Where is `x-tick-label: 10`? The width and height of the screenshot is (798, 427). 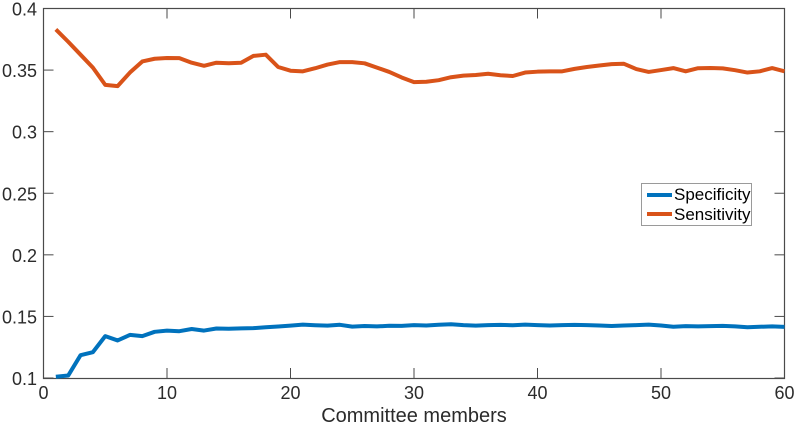
x-tick-label: 10 is located at coordinates (167, 393).